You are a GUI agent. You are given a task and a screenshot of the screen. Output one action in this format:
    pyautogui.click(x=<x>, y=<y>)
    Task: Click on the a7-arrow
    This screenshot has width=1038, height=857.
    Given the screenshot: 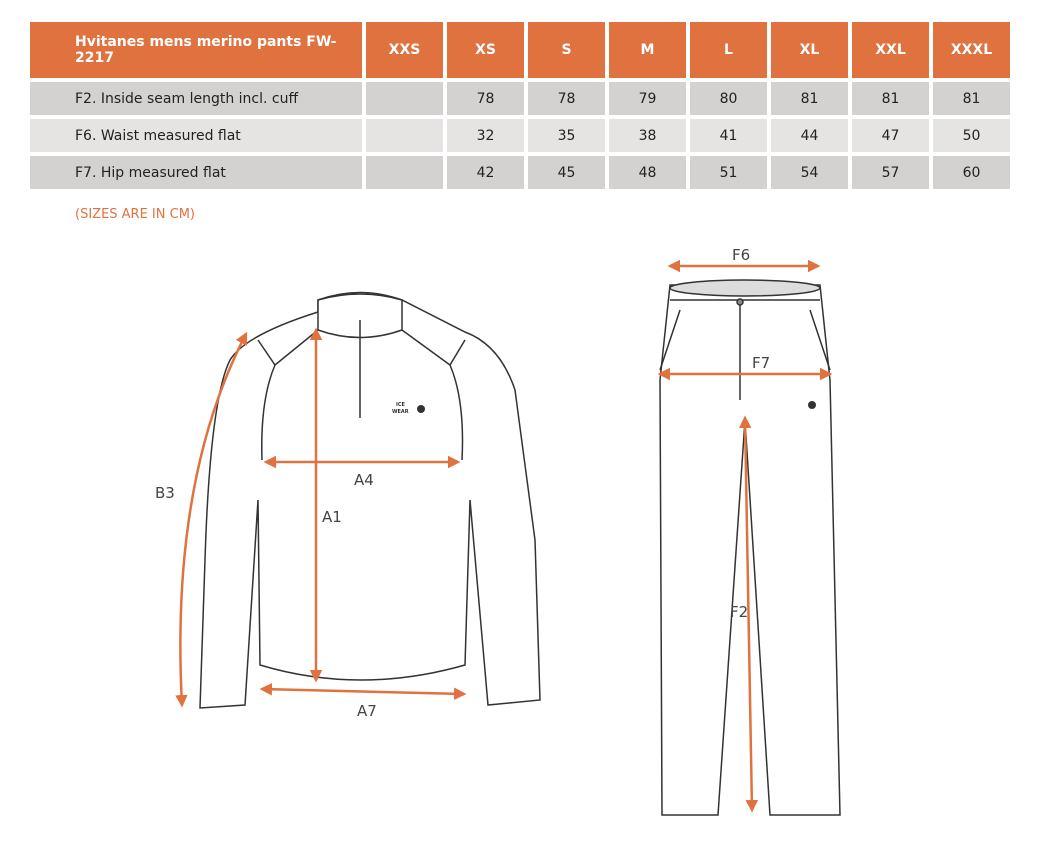 What is the action you would take?
    pyautogui.click(x=363, y=691)
    